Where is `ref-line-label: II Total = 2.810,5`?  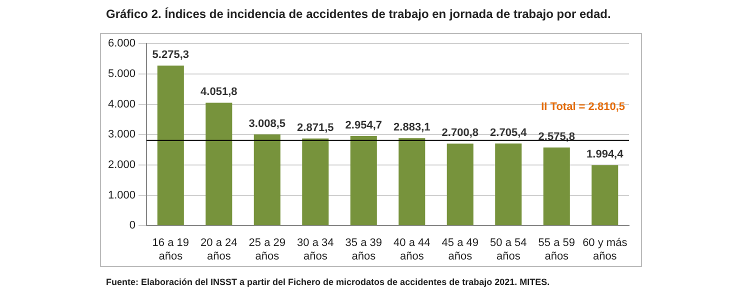
ref-line-label: II Total = 2.810,5 is located at coordinates (583, 106).